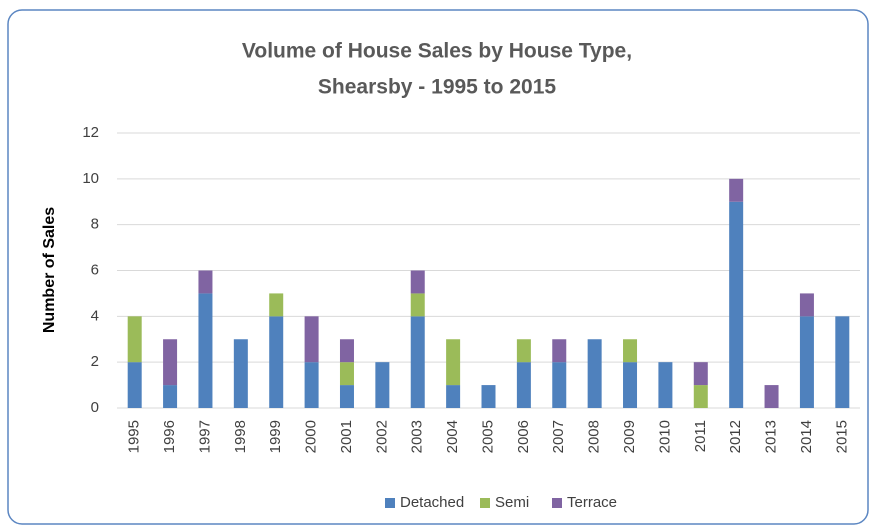 This screenshot has width=875, height=531. I want to click on chart-title: Volume of House Sales by House Type,, so click(437, 51).